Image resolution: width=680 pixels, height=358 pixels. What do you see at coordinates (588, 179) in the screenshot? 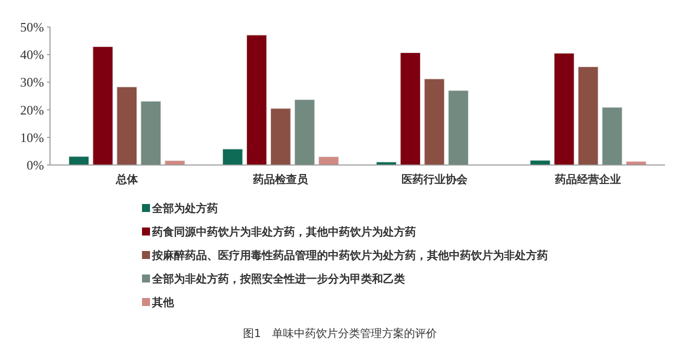
I see `x-tick-label: 药品经营企业` at bounding box center [588, 179].